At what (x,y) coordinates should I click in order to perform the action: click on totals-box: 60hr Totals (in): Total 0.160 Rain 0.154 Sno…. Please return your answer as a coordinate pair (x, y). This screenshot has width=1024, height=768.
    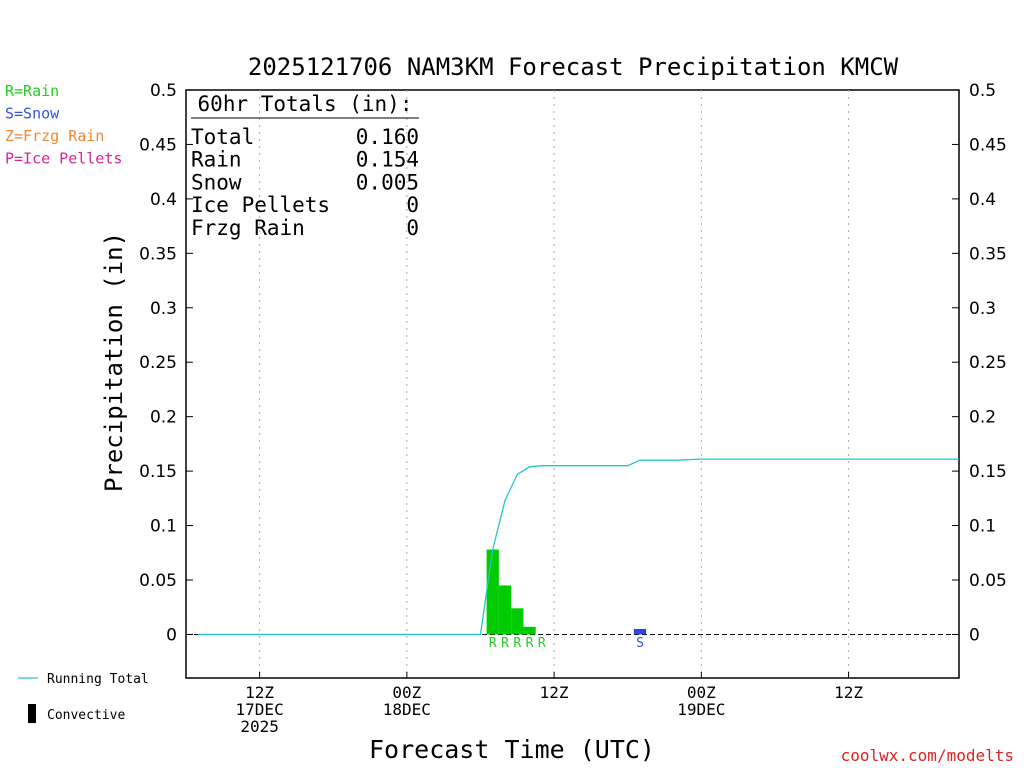
    Looking at the image, I should click on (305, 166).